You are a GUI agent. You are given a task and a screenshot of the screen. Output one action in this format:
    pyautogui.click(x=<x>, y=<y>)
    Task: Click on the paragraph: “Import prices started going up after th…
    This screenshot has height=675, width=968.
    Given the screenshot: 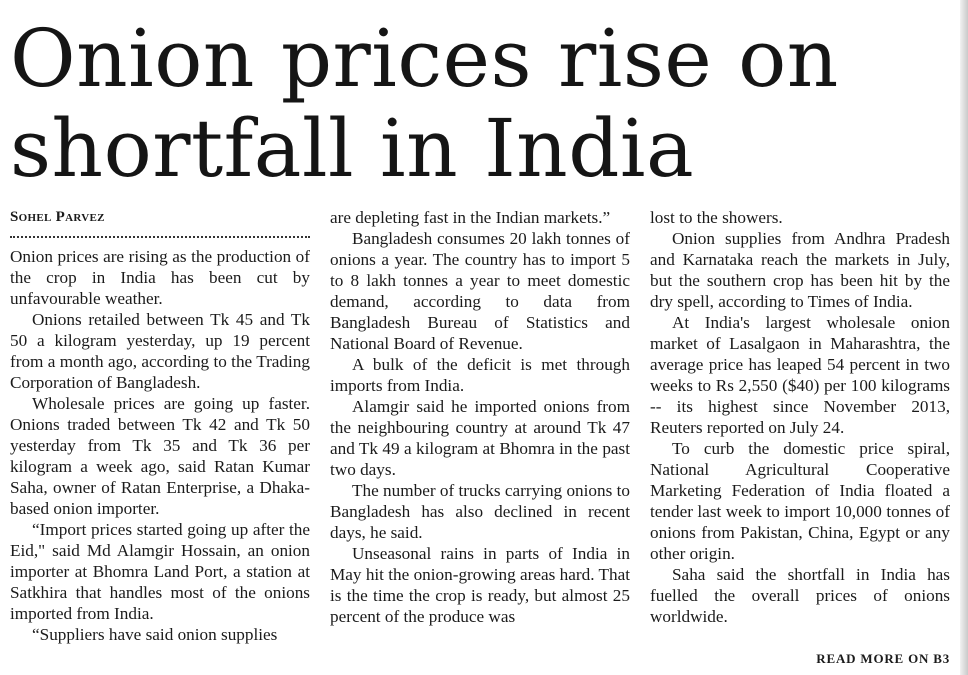 What is the action you would take?
    pyautogui.click(x=160, y=571)
    